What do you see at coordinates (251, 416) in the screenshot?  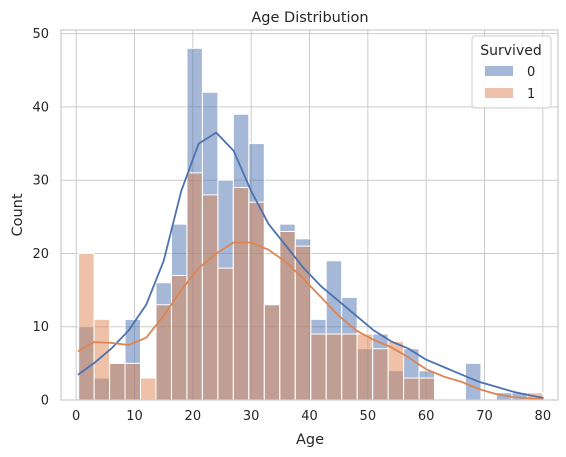 I see `x-tick-label: 30` at bounding box center [251, 416].